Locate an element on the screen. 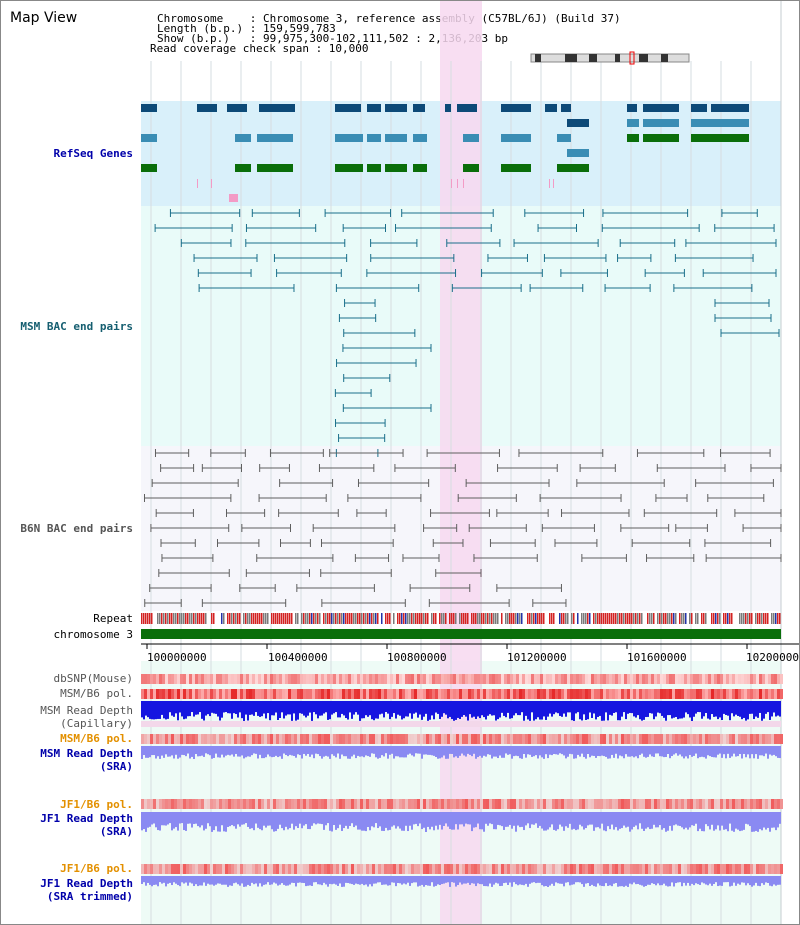  gene-marker is located at coordinates (463, 183).